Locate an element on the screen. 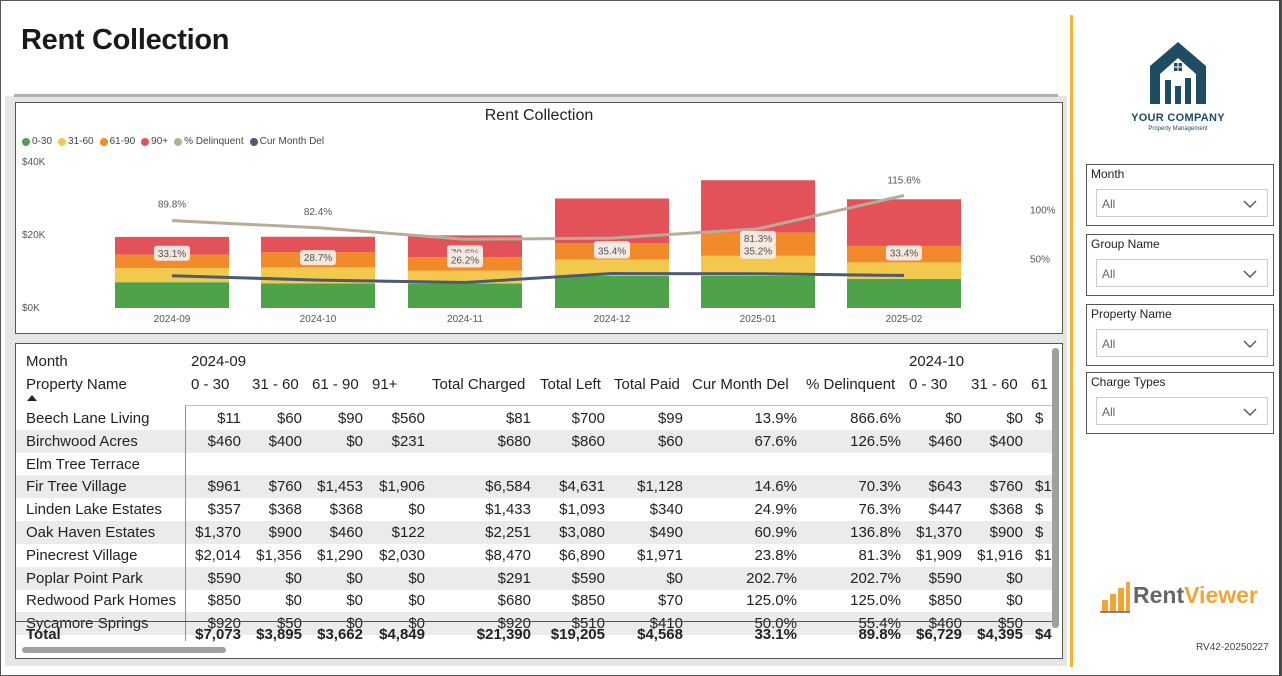 This screenshot has width=1282, height=676. pct-delinquent-data-label: 115.6% is located at coordinates (903, 180).